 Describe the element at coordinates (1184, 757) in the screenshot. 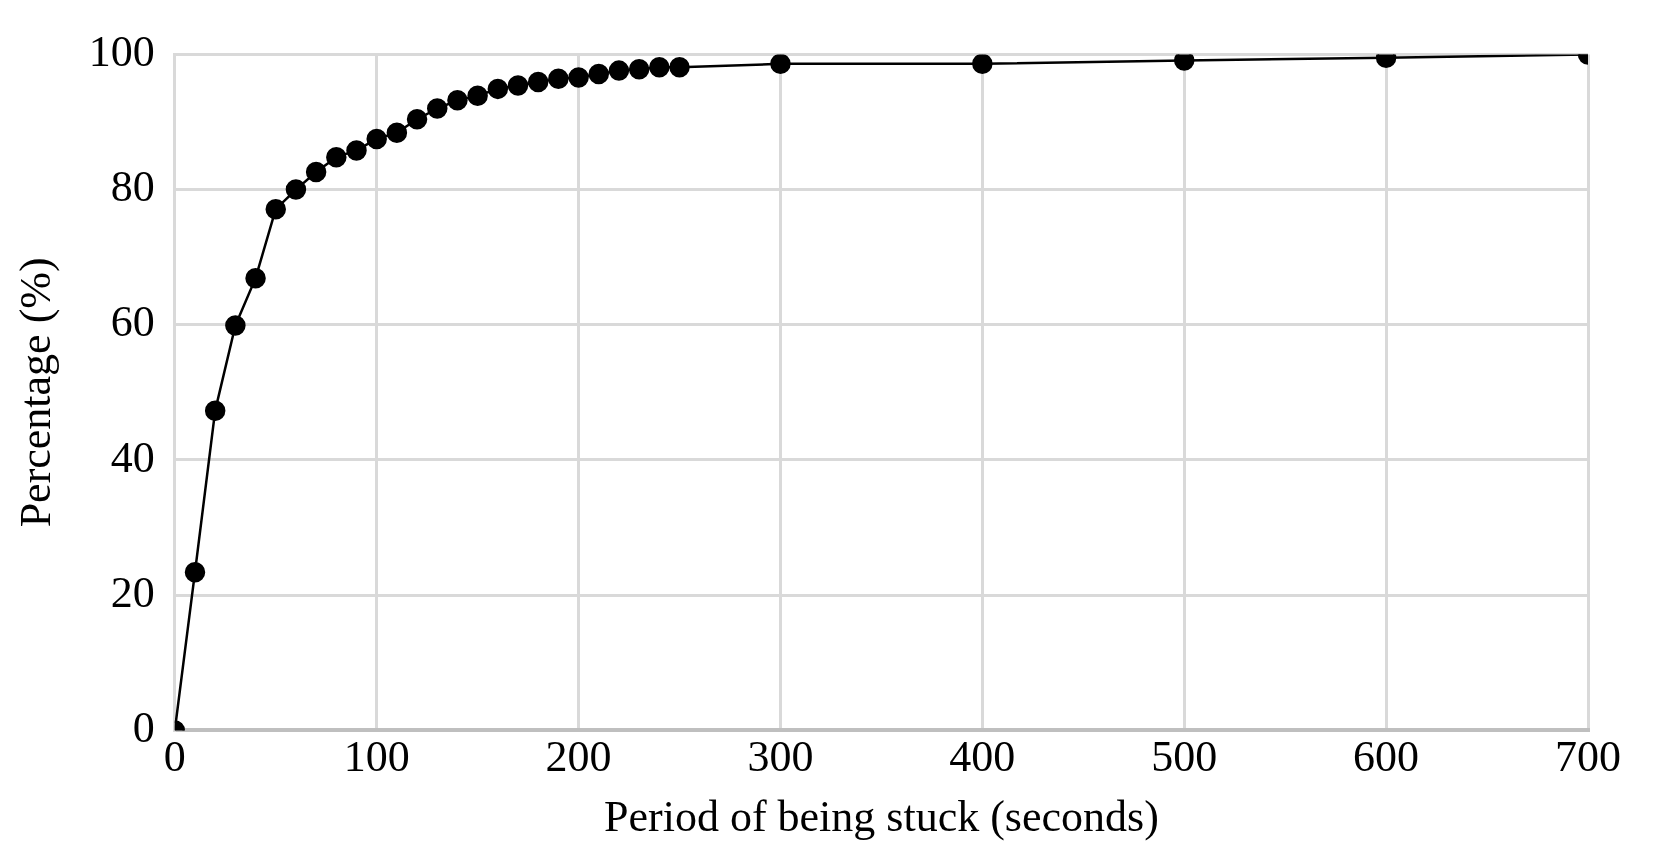

I see `x-tick-label: 500` at that location.